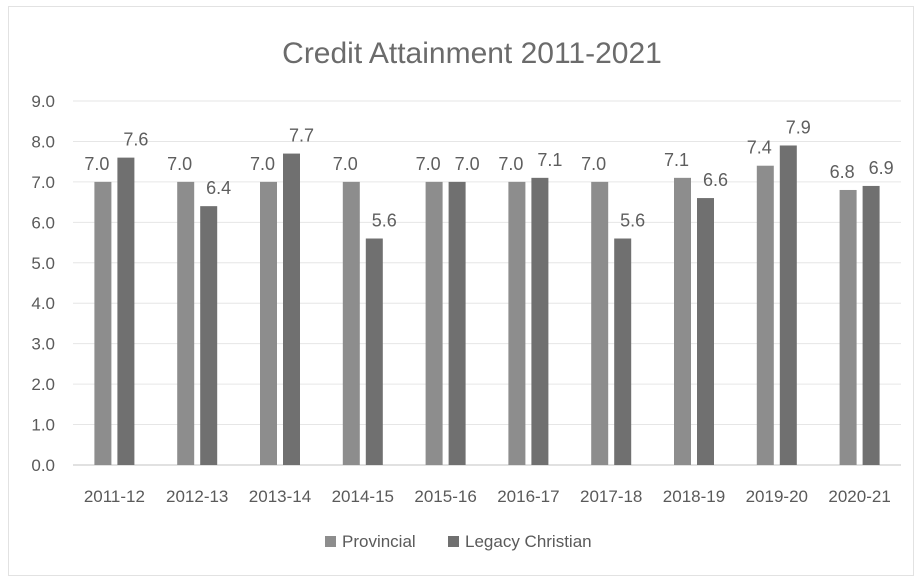 This screenshot has width=920, height=581. Describe the element at coordinates (777, 496) in the screenshot. I see `x-tick-label: 2019-20` at that location.